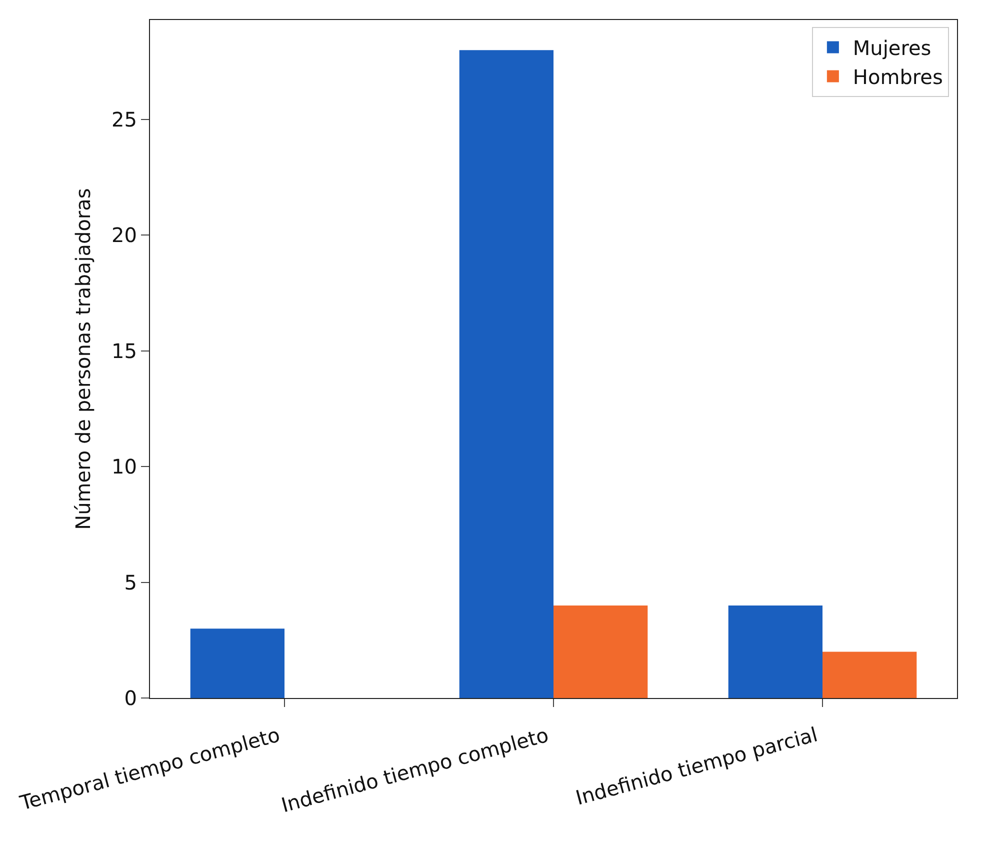  What do you see at coordinates (124, 466) in the screenshot?
I see `y-tick-label: 10` at bounding box center [124, 466].